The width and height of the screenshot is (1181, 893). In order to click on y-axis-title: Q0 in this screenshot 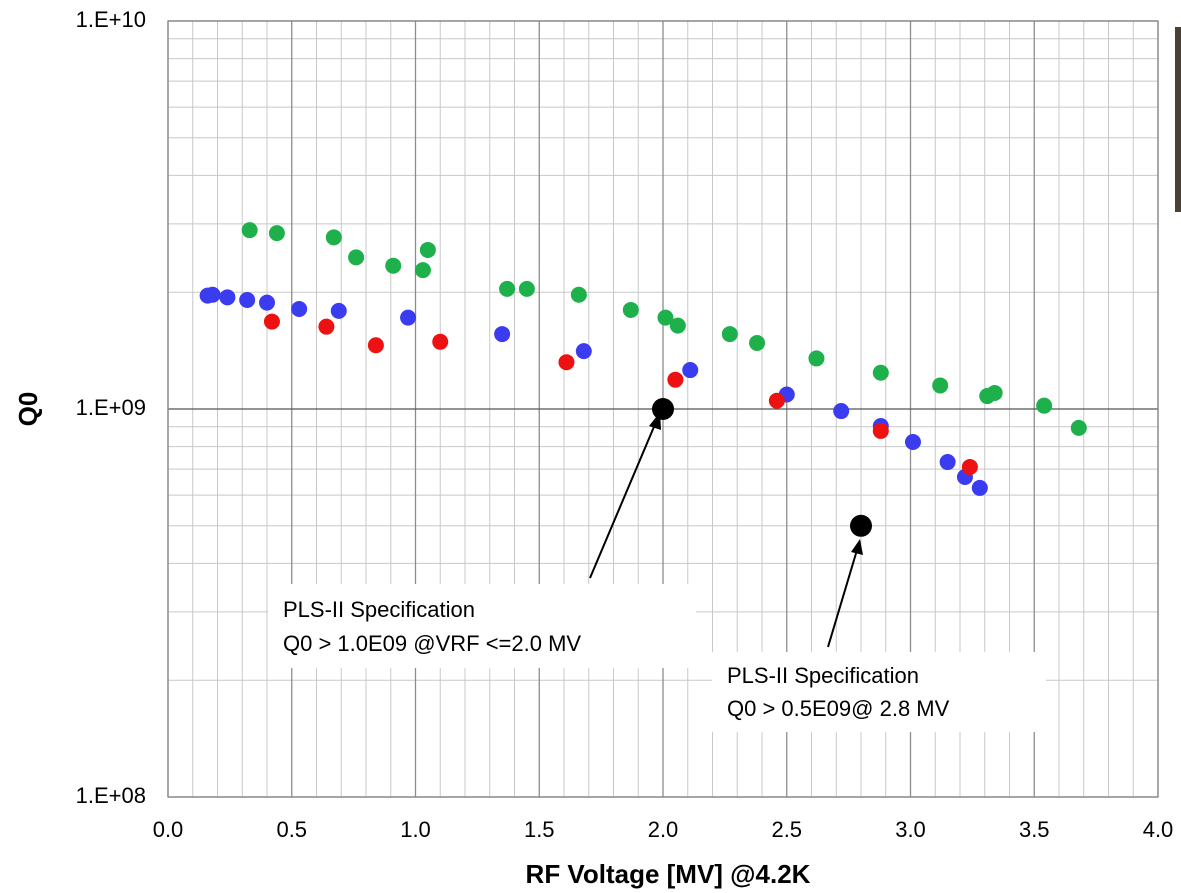, I will do `click(28, 409)`.